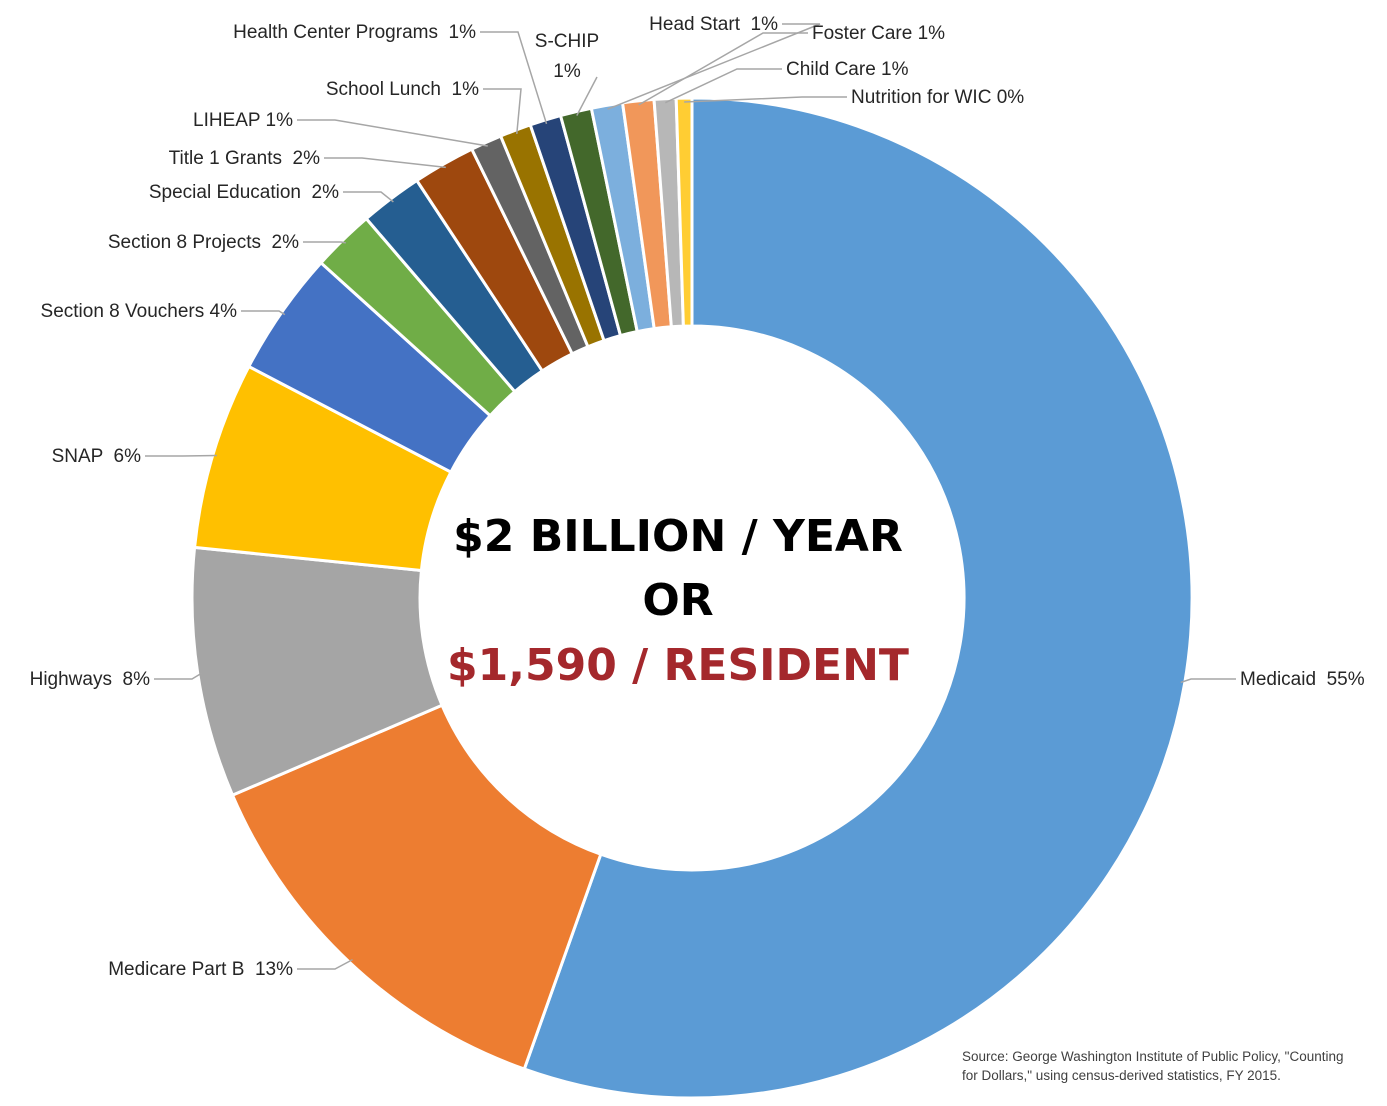 Image resolution: width=1387 pixels, height=1106 pixels. Describe the element at coordinates (243, 120) in the screenshot. I see `label-liheap: LIHEAP 1%` at that location.